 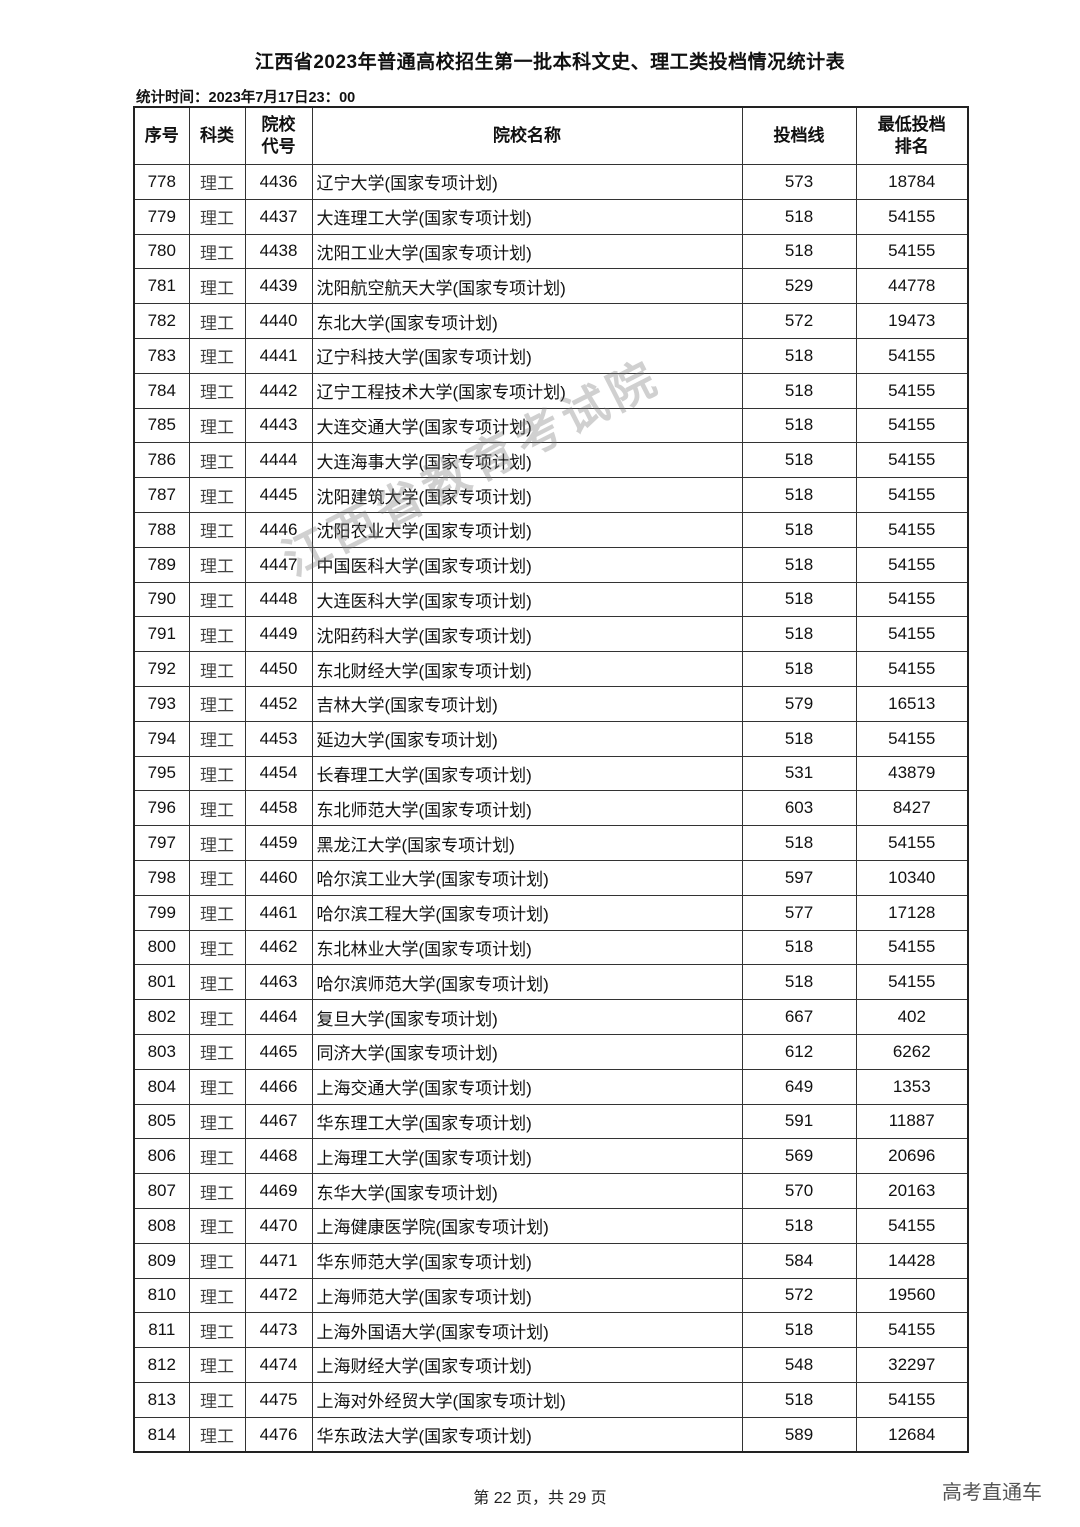 I want to click on cell-school-code: 4438, so click(x=278, y=251).